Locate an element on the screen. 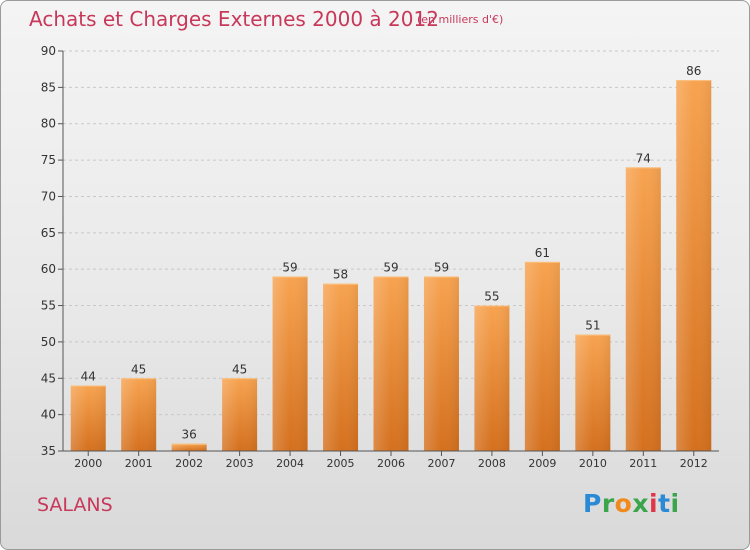 This screenshot has width=750, height=550. proxiti-logo: Proxiti is located at coordinates (631, 503).